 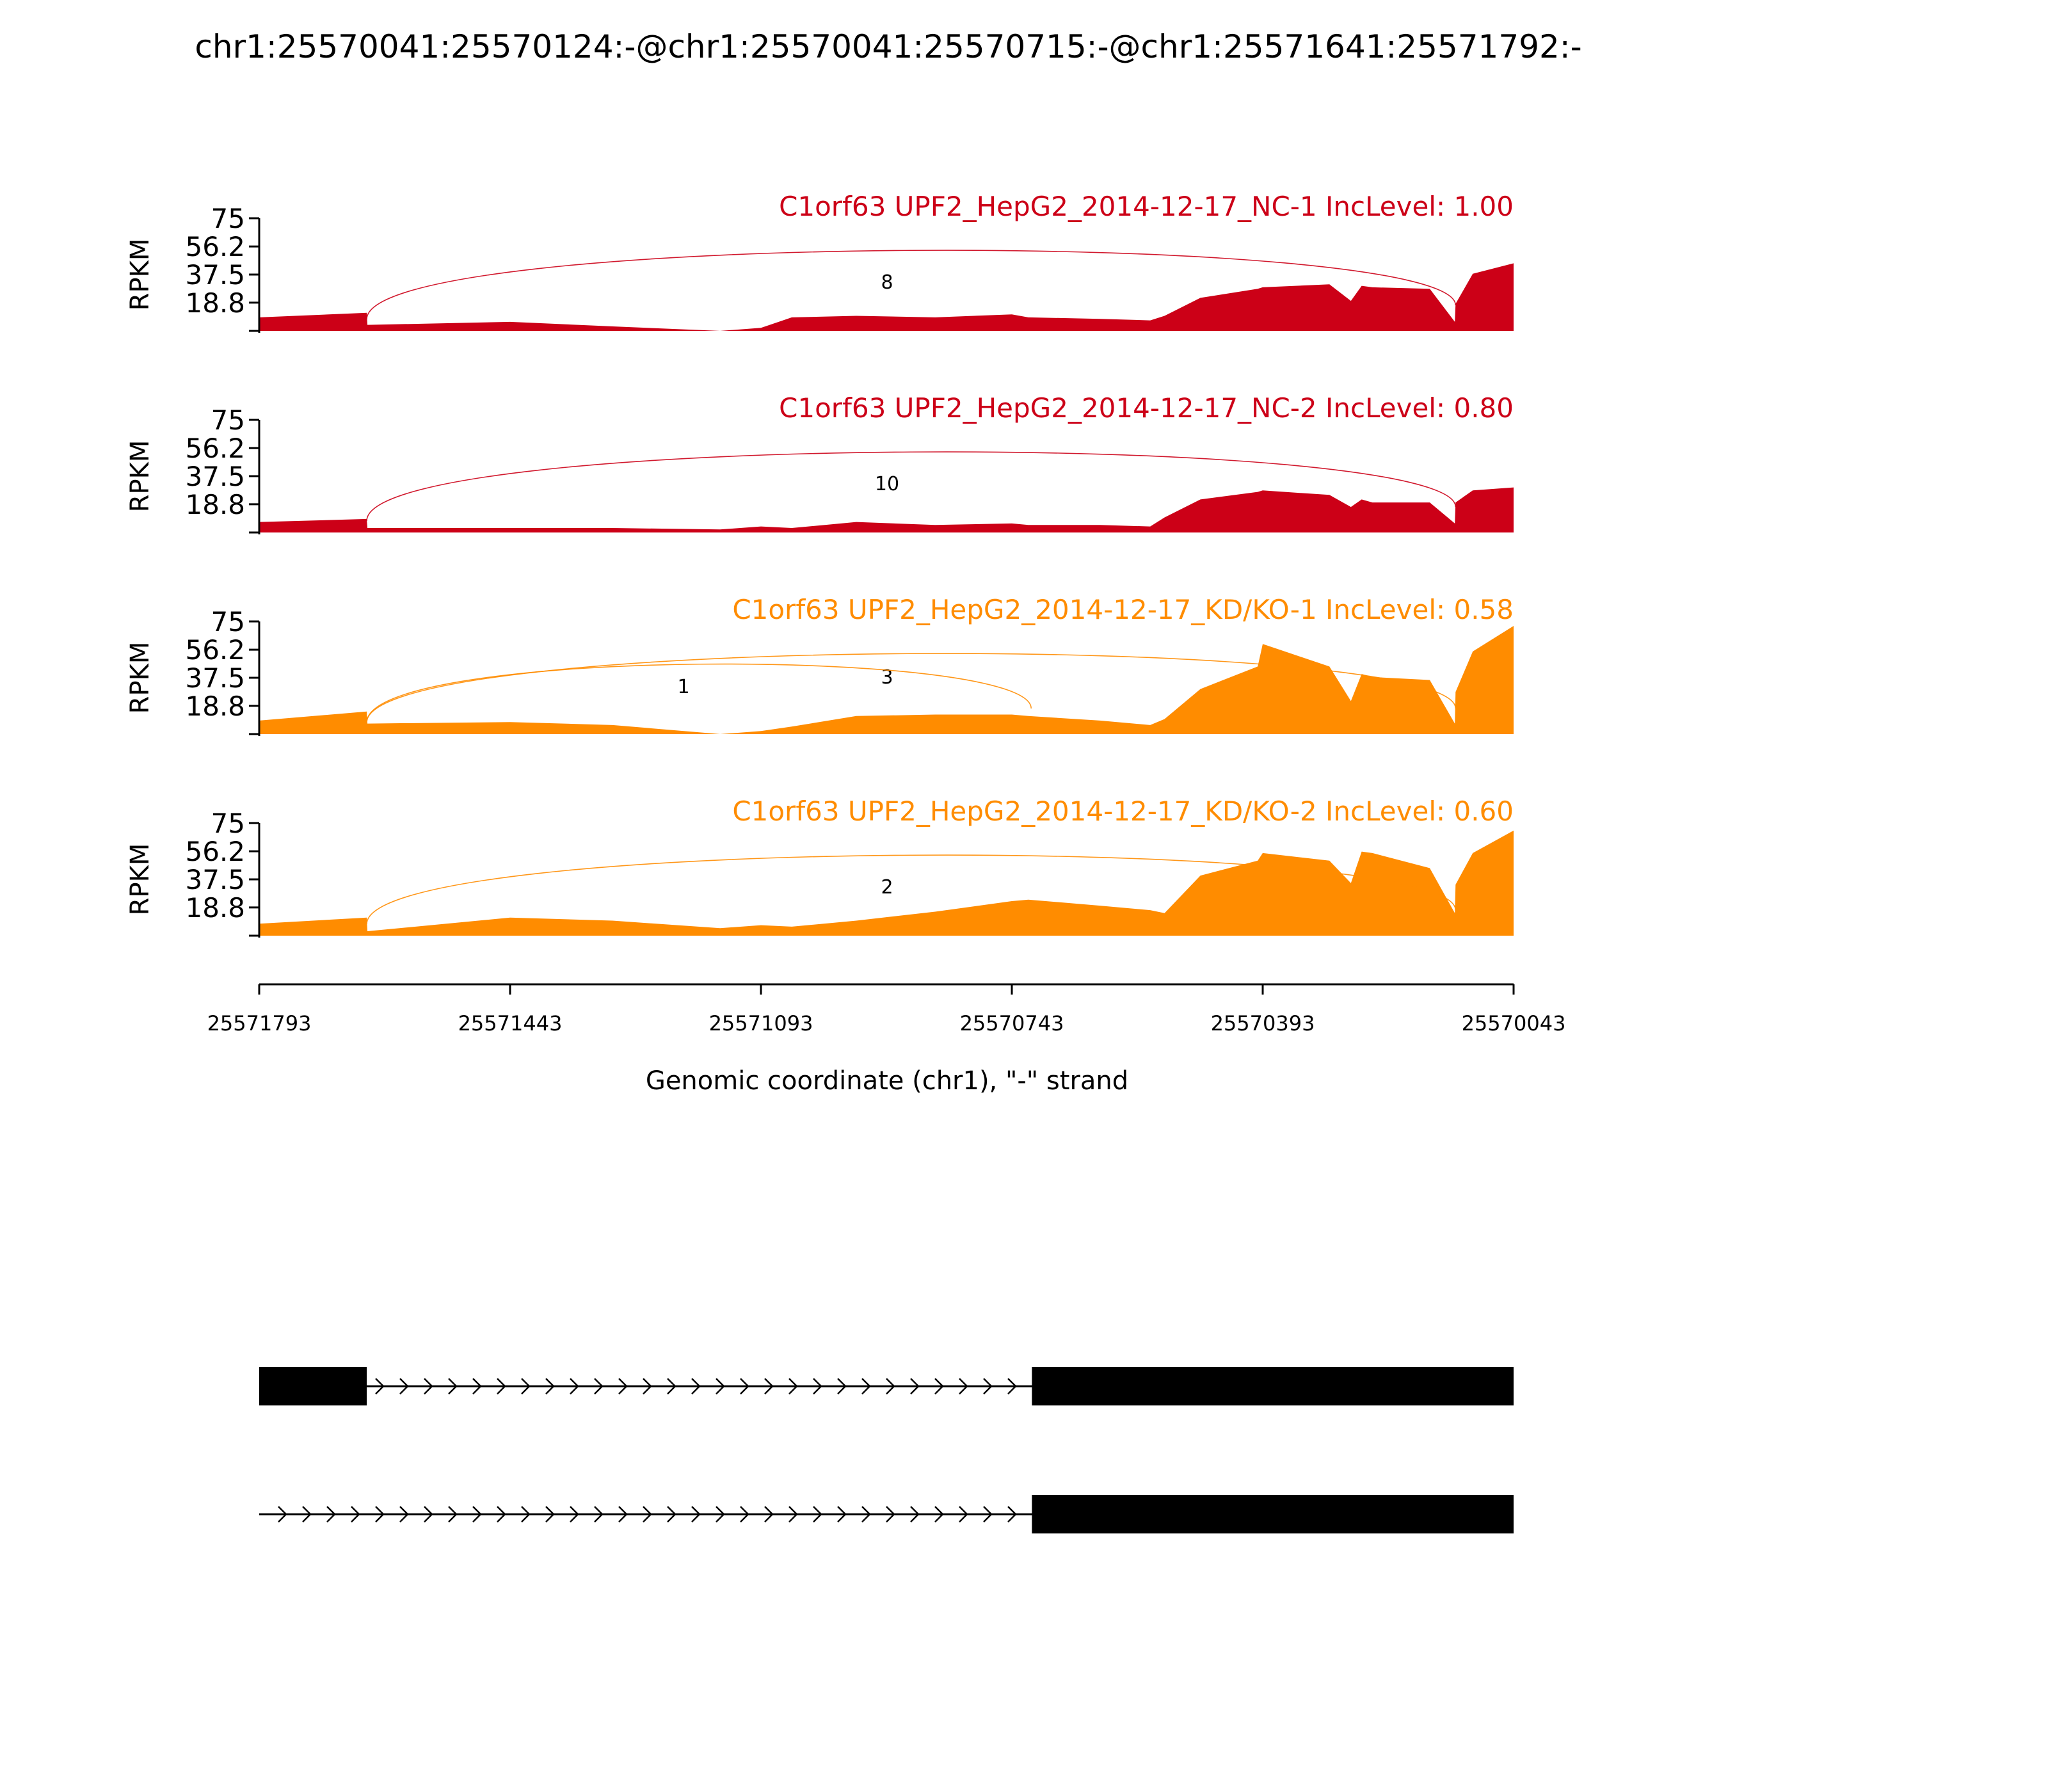 I want to click on x-tick-label: 25570393, so click(x=1263, y=1023).